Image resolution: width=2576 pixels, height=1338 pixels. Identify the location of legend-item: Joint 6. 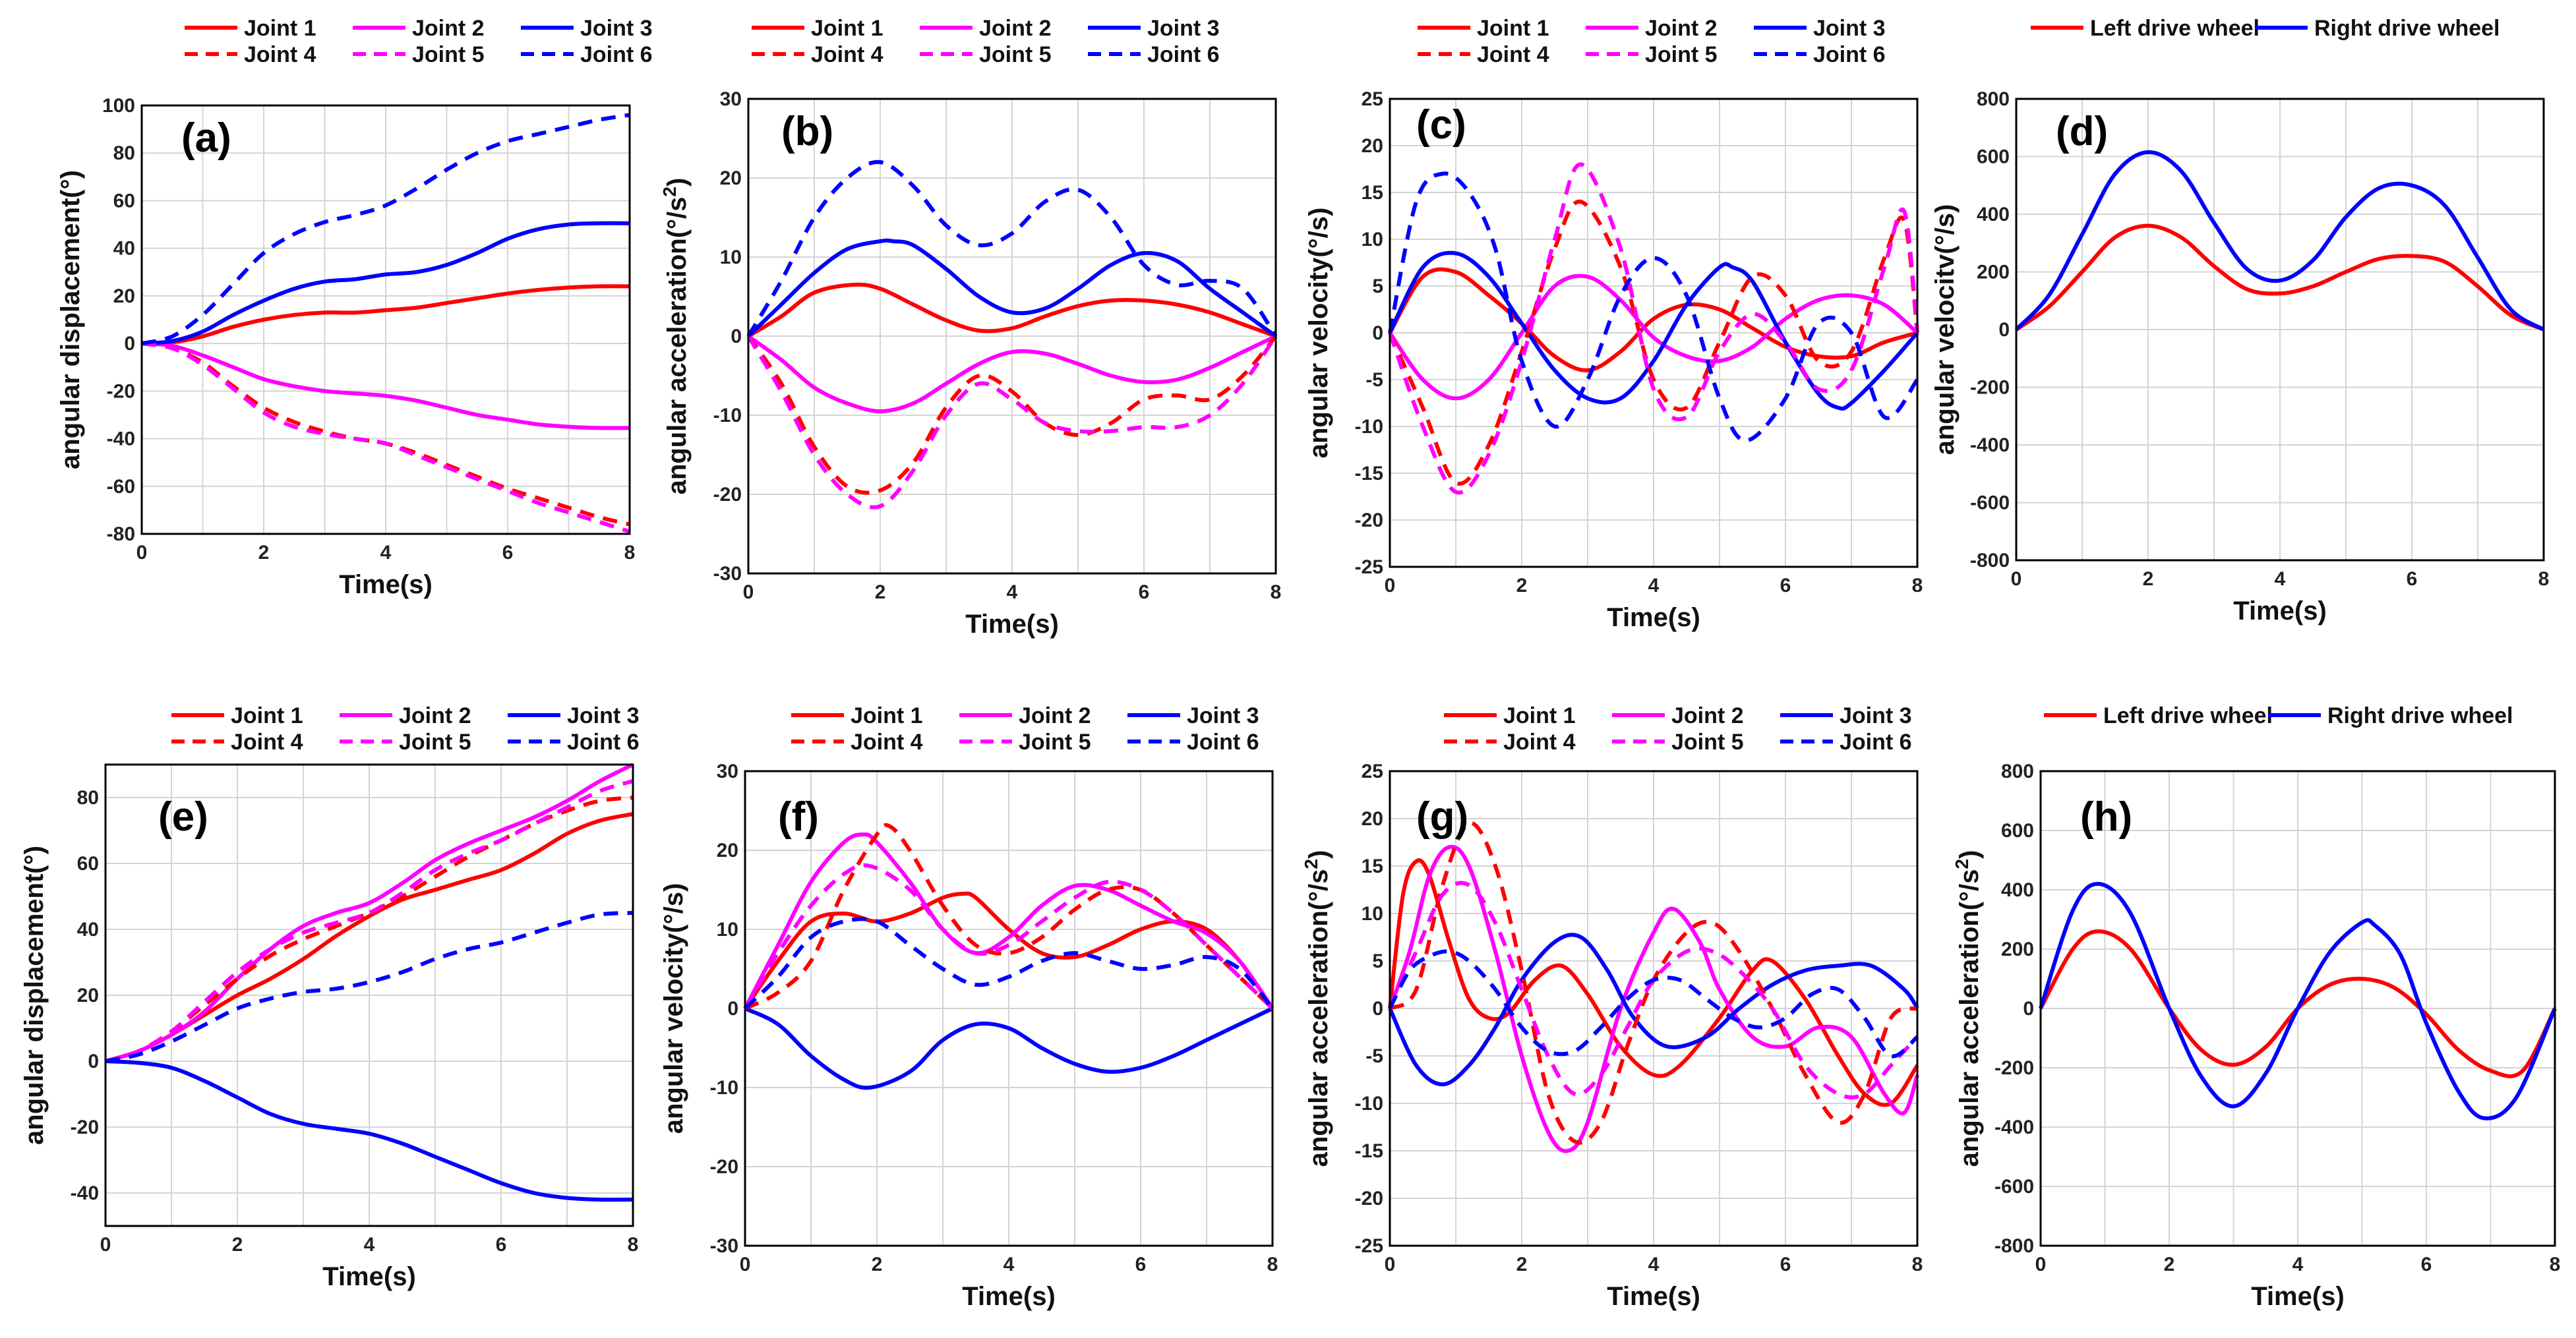
(1193, 742).